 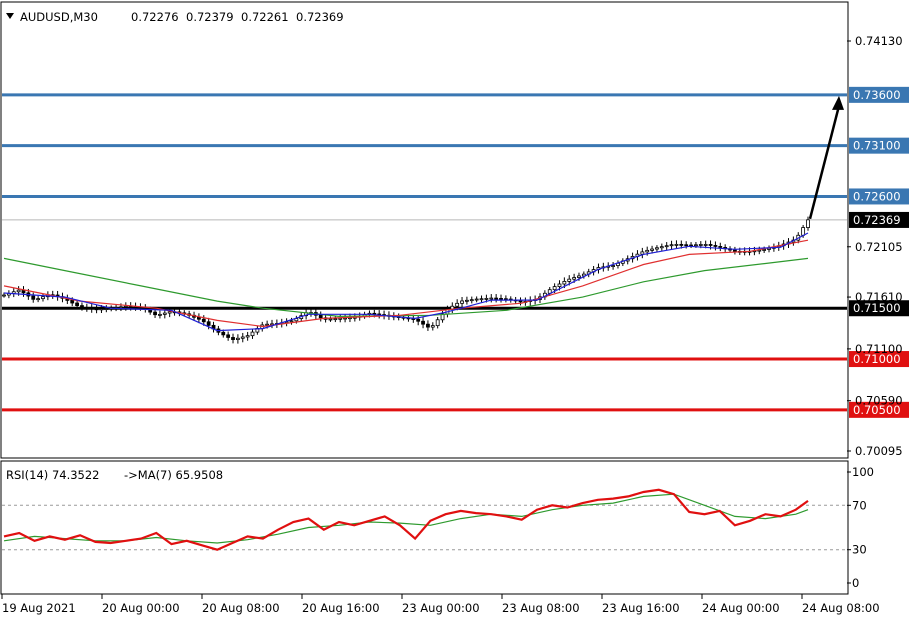 I want to click on rsi-line, so click(x=406, y=519).